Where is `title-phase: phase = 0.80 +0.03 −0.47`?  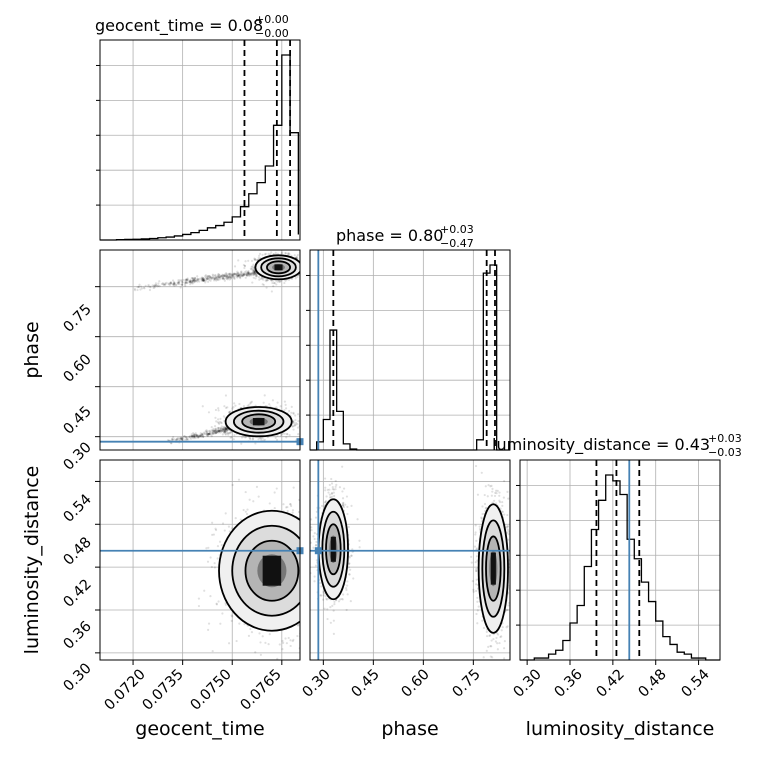 title-phase: phase = 0.80 +0.03 −0.47 is located at coordinates (405, 236).